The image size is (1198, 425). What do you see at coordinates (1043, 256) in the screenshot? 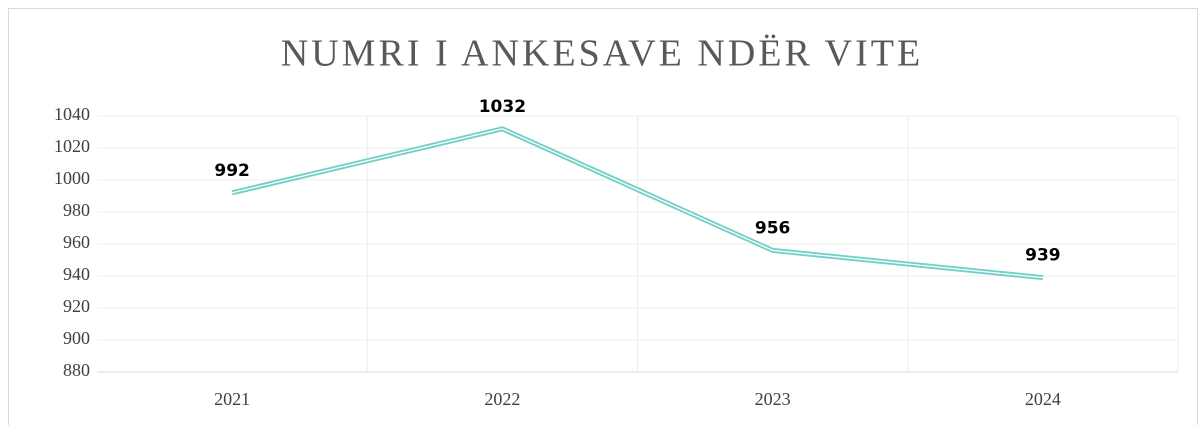
I see `data-label: 939` at bounding box center [1043, 256].